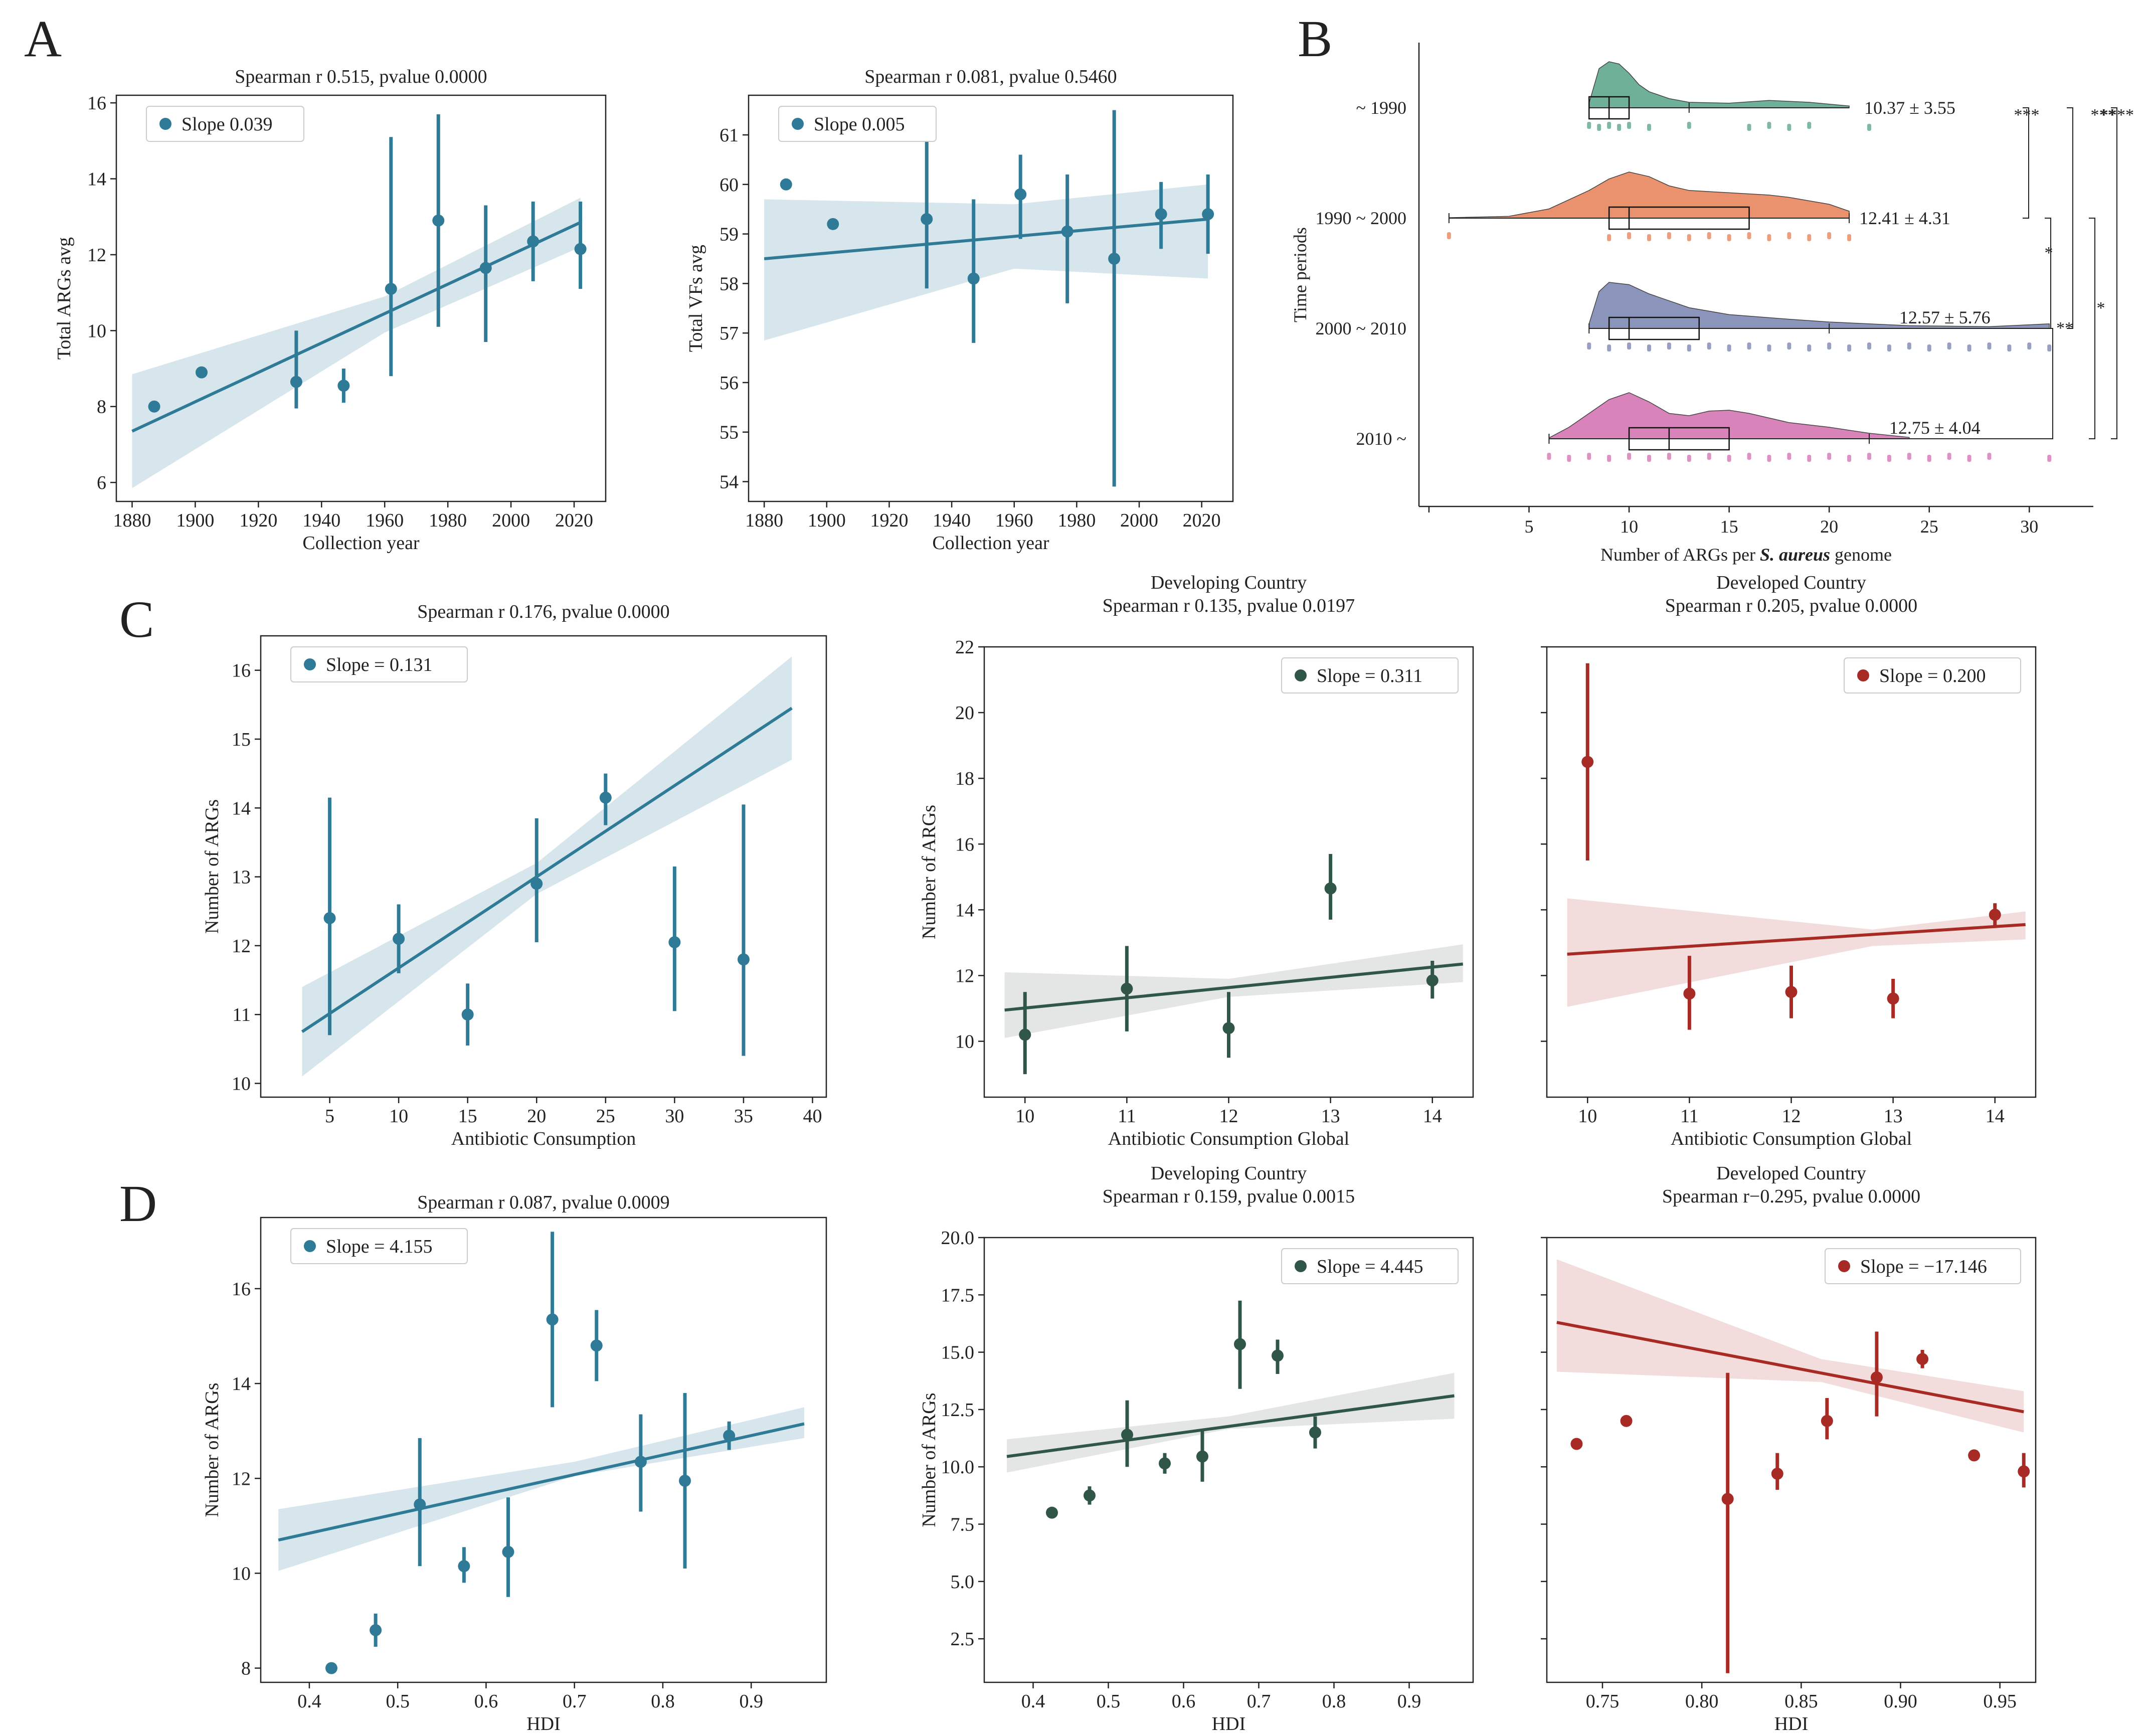 This screenshot has height=1736, width=2150. I want to click on significance-label: ***, so click(2103, 115).